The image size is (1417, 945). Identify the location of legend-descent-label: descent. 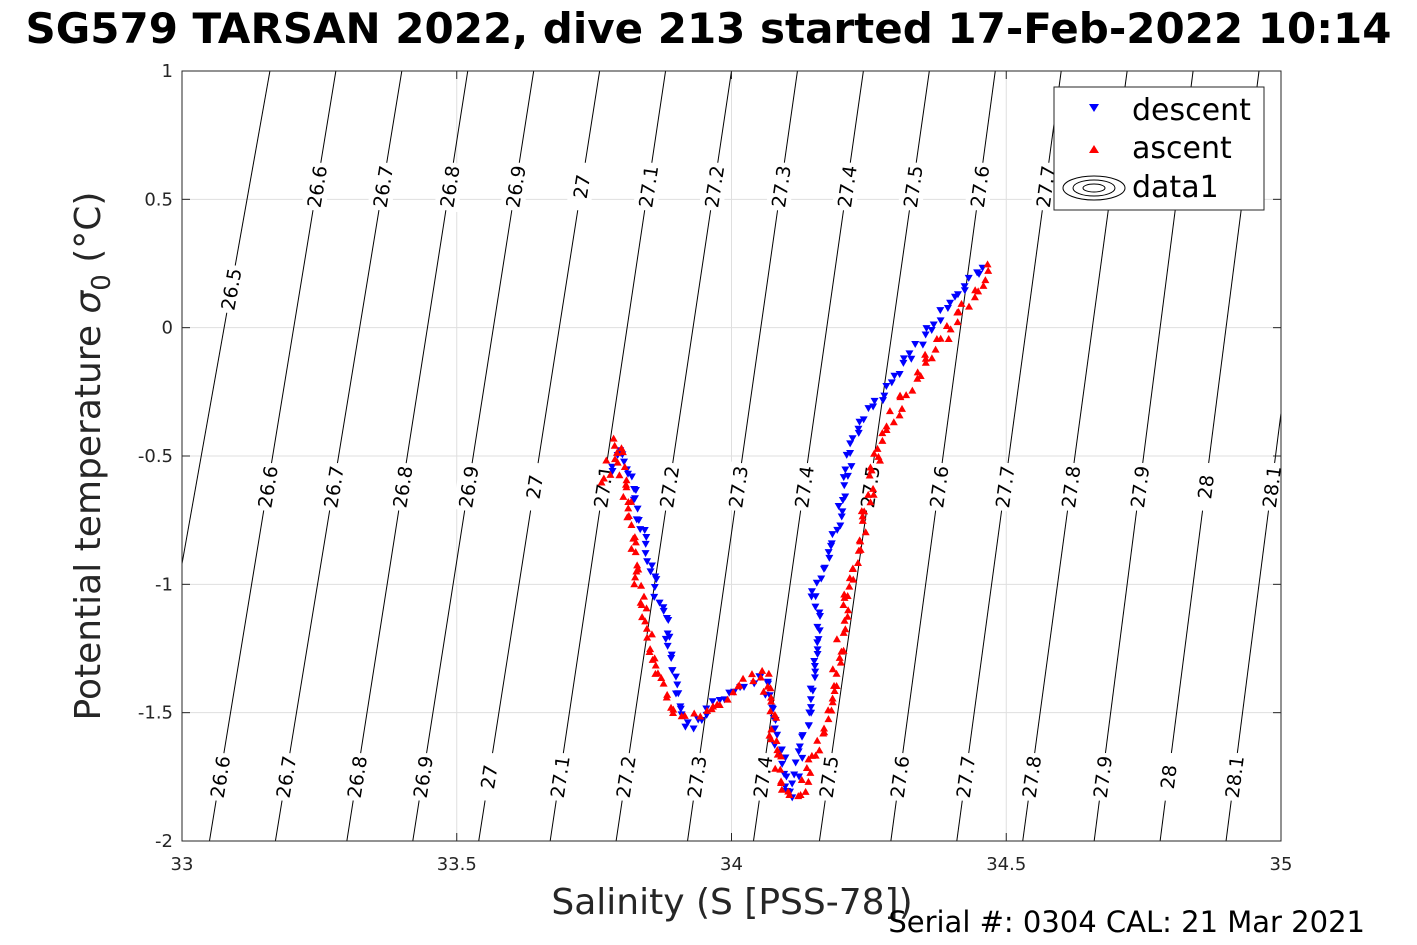
(1191, 110).